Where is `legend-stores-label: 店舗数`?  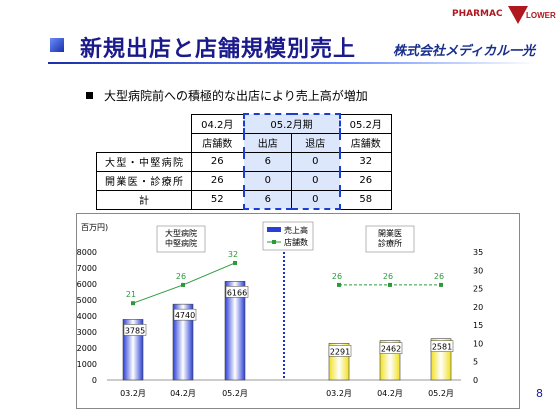
legend-stores-label: 店舗数 is located at coordinates (296, 242).